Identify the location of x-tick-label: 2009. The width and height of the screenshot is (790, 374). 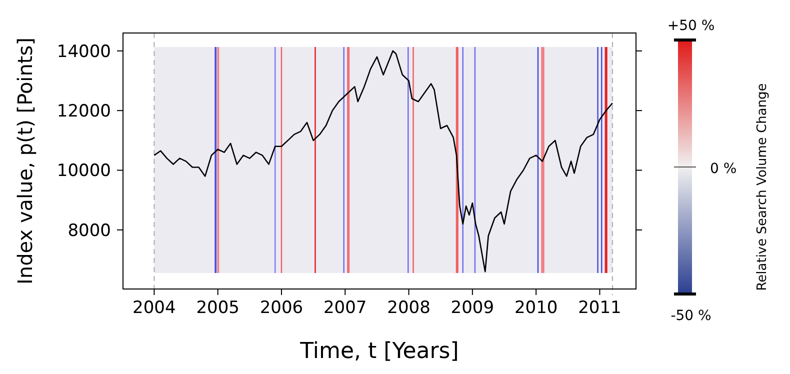
(472, 308).